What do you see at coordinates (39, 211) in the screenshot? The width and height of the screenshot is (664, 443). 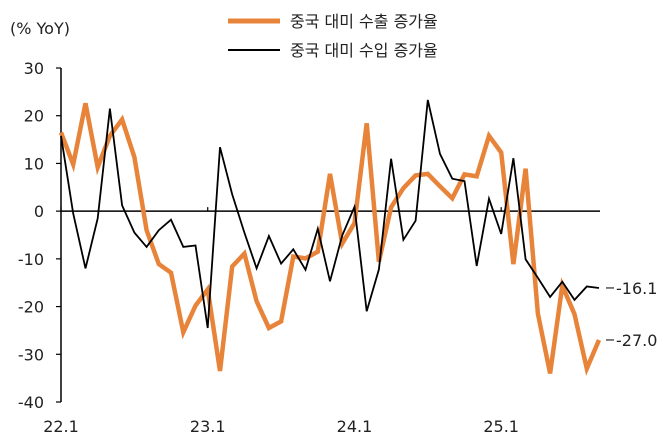 I see `y-tick-label: 0` at bounding box center [39, 211].